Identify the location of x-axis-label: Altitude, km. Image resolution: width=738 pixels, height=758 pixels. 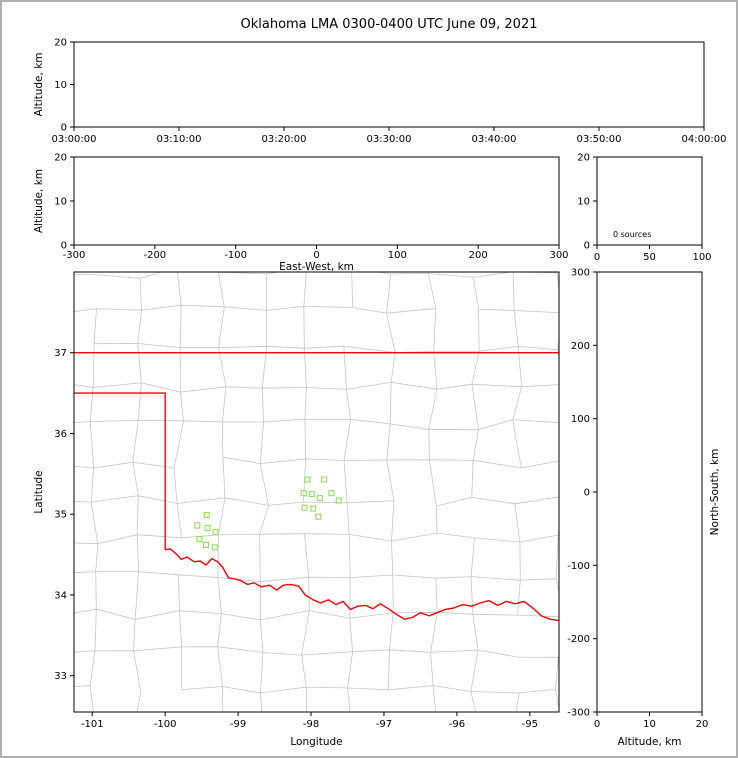
(649, 742).